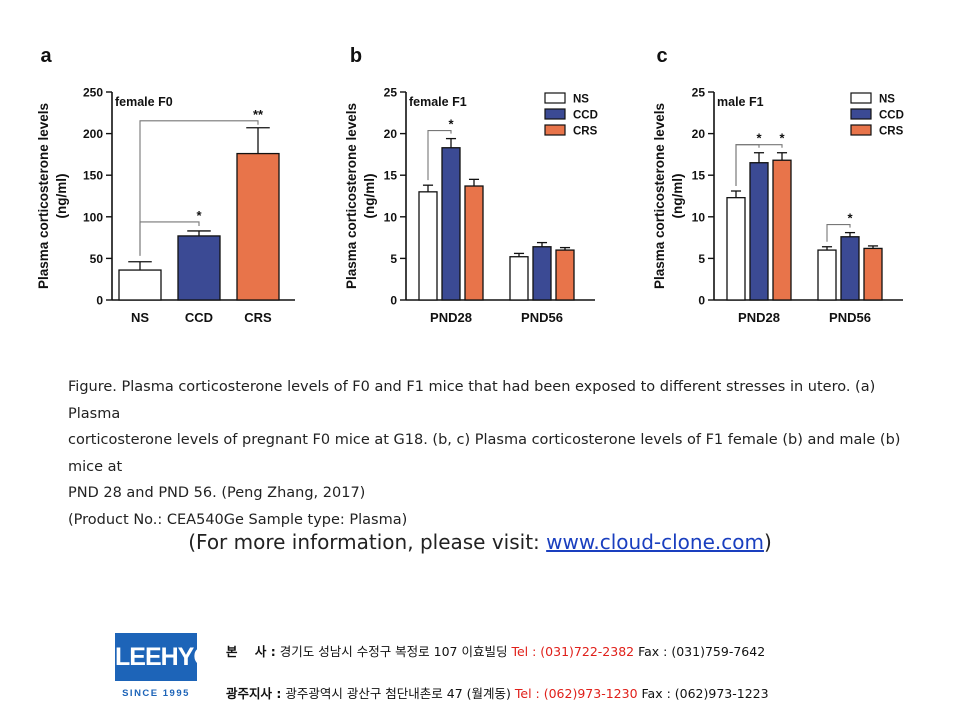 The width and height of the screenshot is (960, 720). I want to click on x-tick-label: NS, so click(140, 317).